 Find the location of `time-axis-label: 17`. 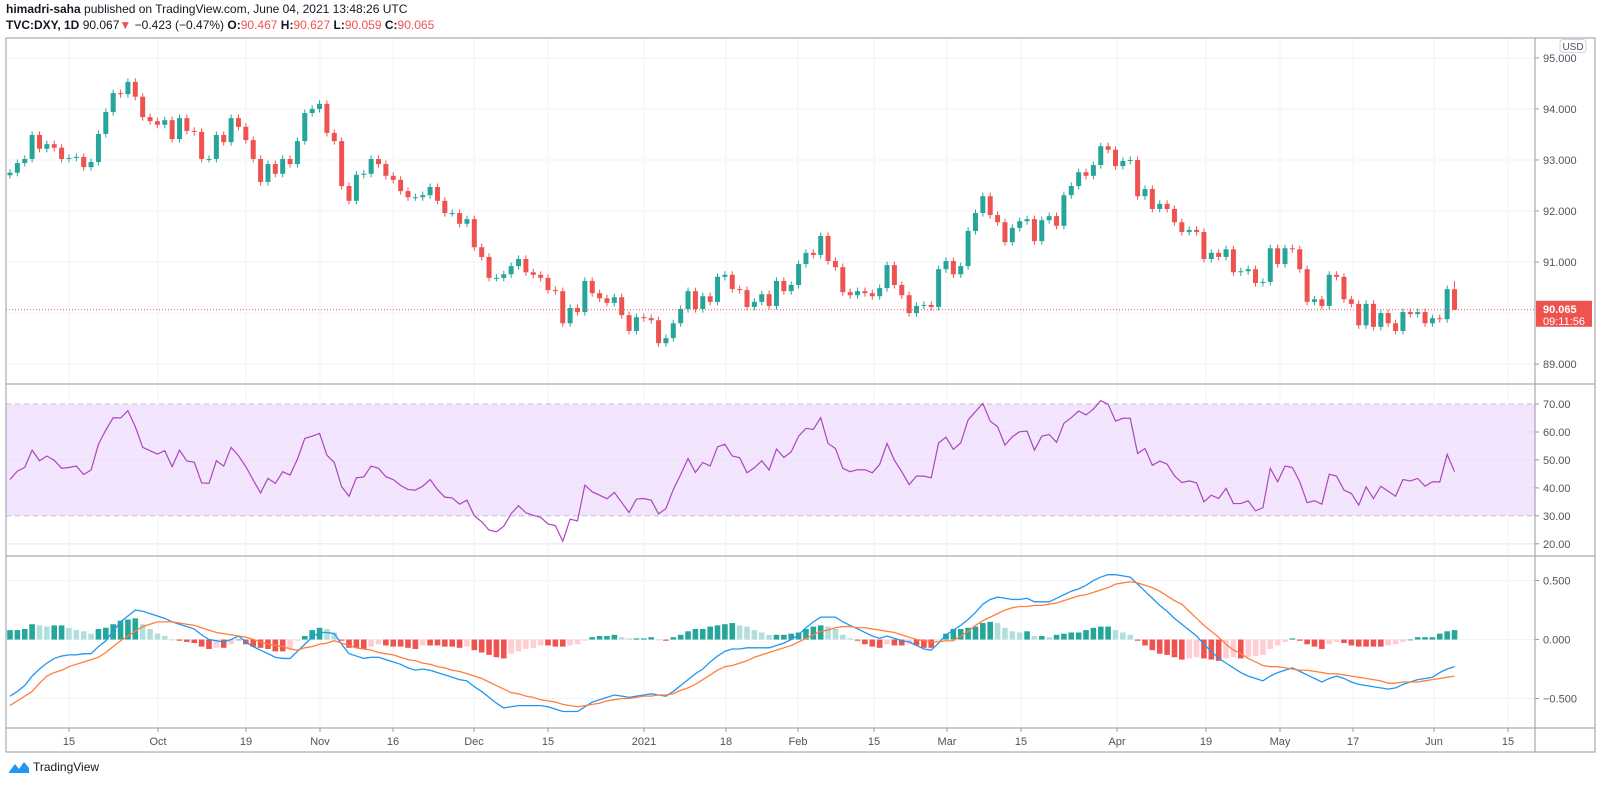

time-axis-label: 17 is located at coordinates (1353, 742).